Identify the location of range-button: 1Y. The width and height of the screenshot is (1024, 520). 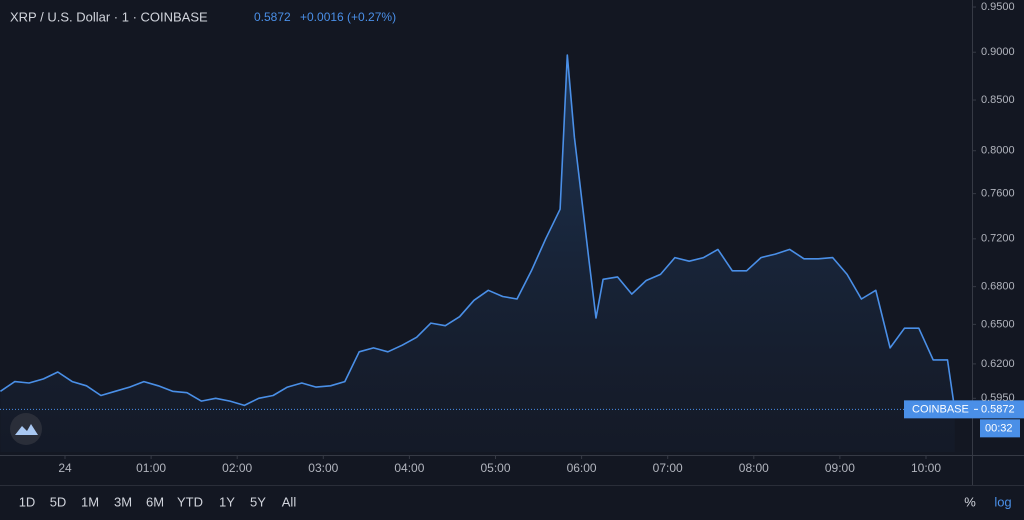
(227, 501).